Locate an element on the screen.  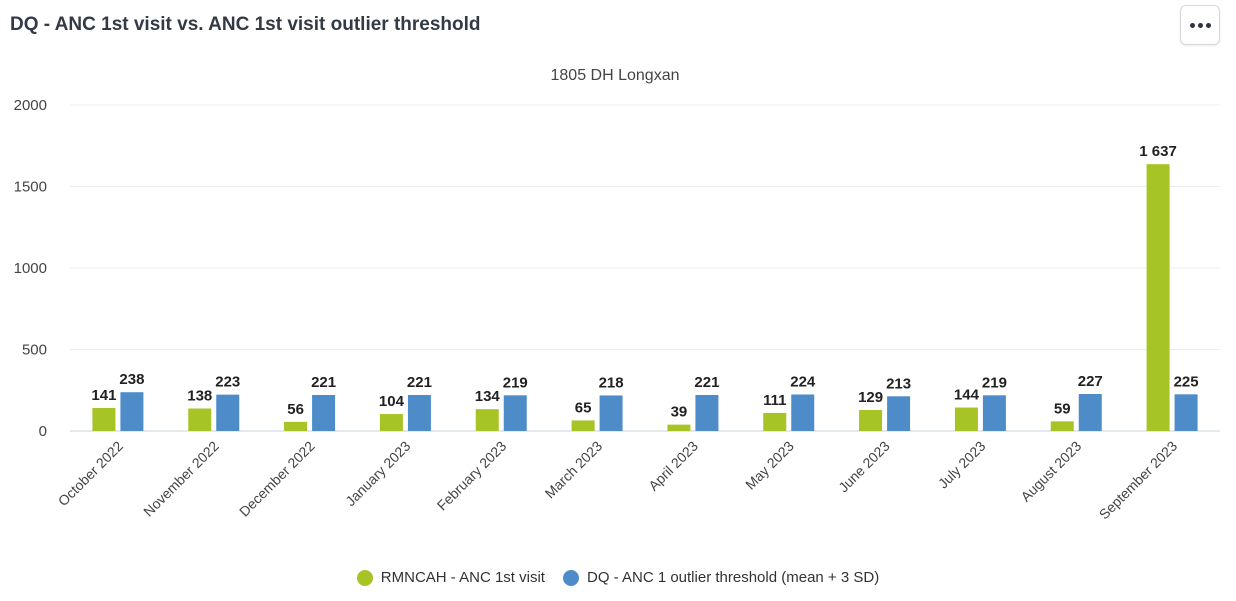
more-horizontal-icon is located at coordinates (1200, 25).